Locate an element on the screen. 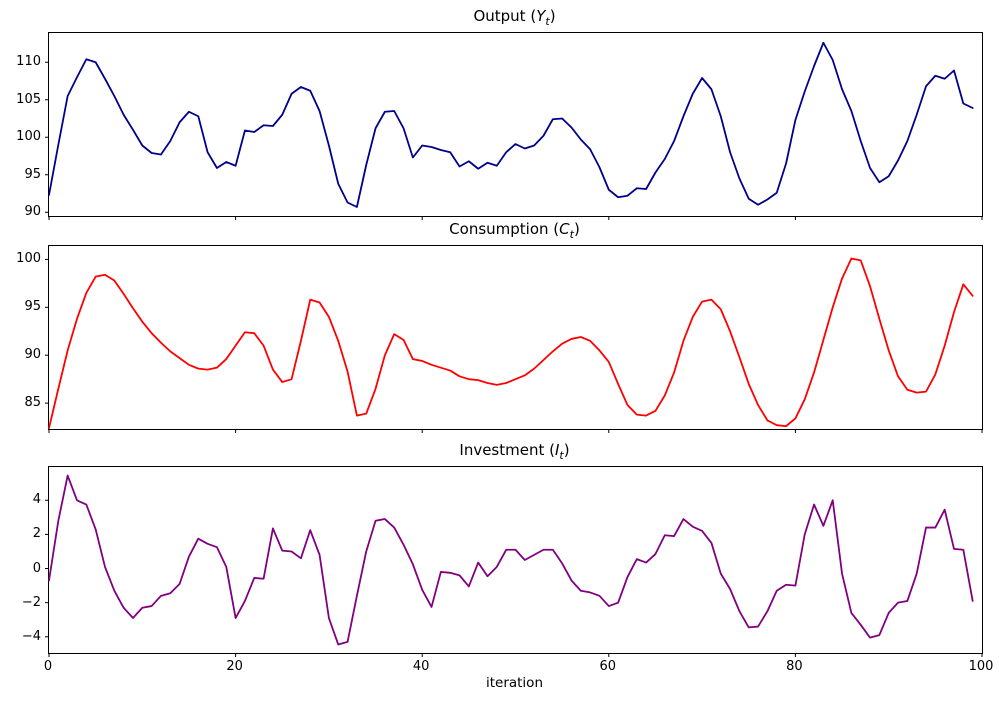 The width and height of the screenshot is (999, 701). x-tick-label: 20 is located at coordinates (234, 666).